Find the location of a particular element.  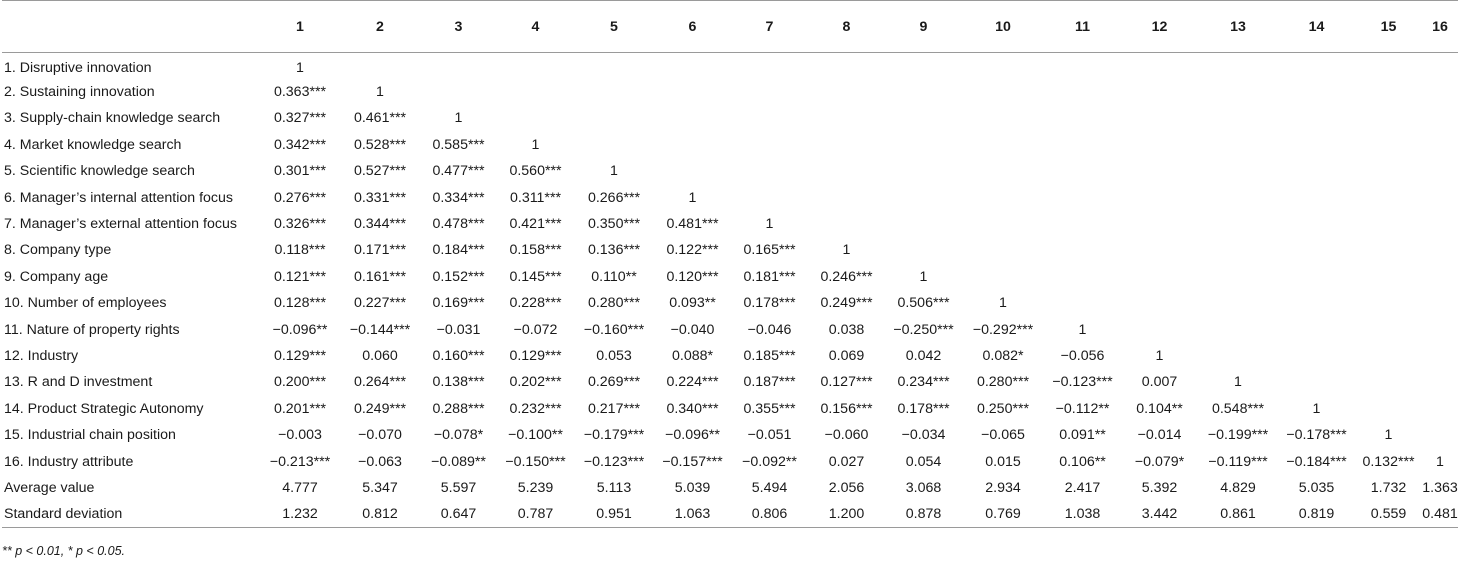

column-header: 10 is located at coordinates (1003, 26).